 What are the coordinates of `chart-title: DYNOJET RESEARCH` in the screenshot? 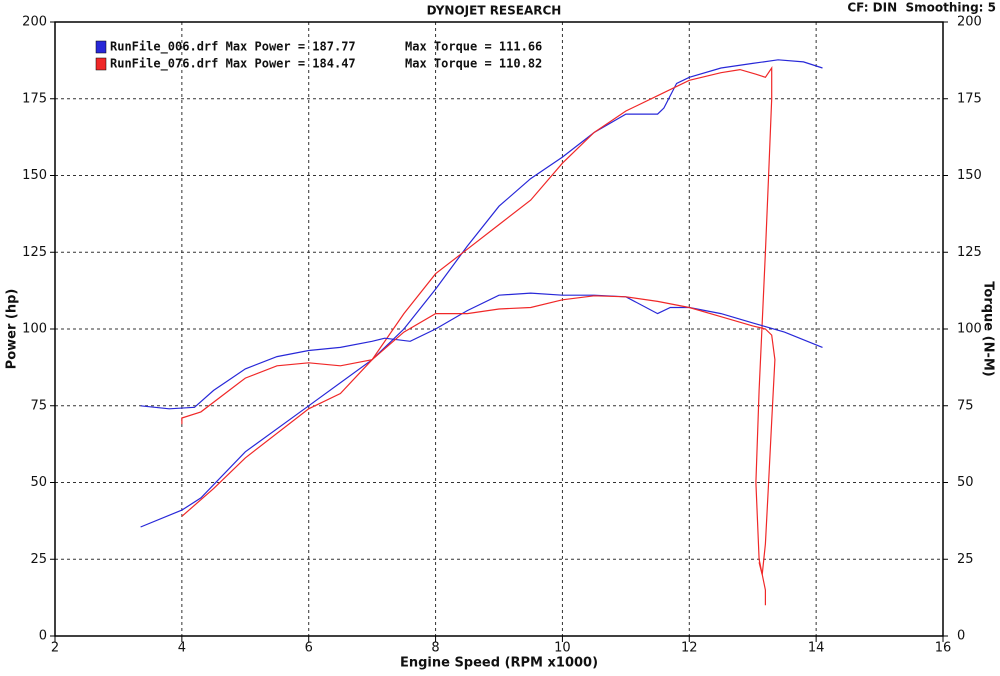 It's located at (494, 11).